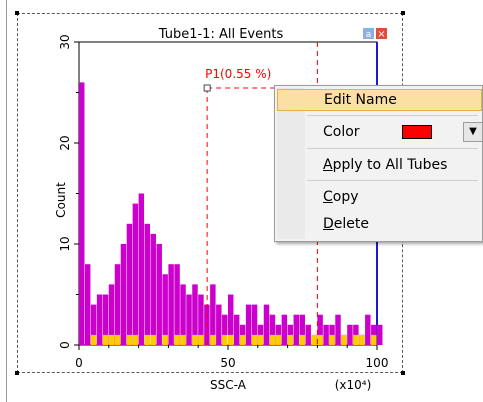 The width and height of the screenshot is (483, 402). What do you see at coordinates (380, 132) in the screenshot?
I see `menu-item-color: Color ▼` at bounding box center [380, 132].